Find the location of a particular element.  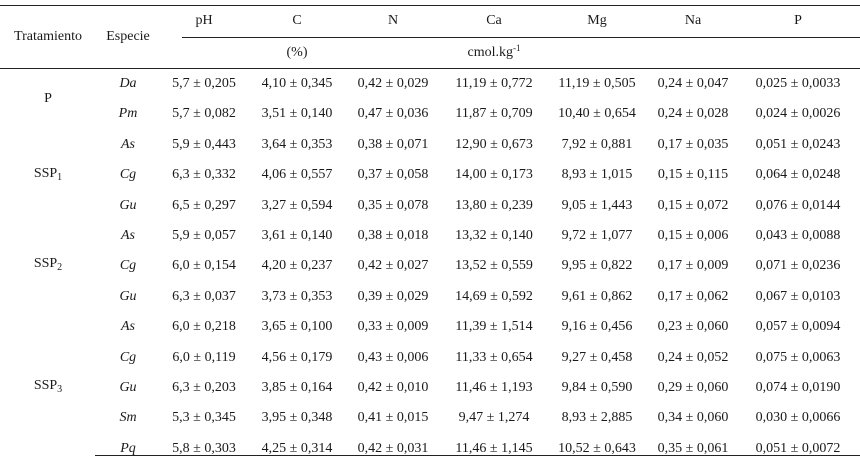

top-rule is located at coordinates (430, 5).